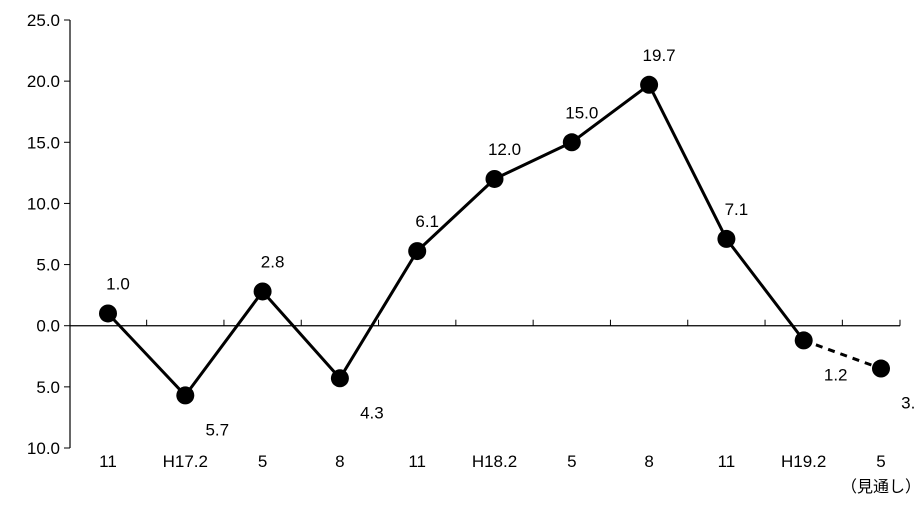 The image size is (916, 524). What do you see at coordinates (737, 209) in the screenshot?
I see `data-label: 7.1` at bounding box center [737, 209].